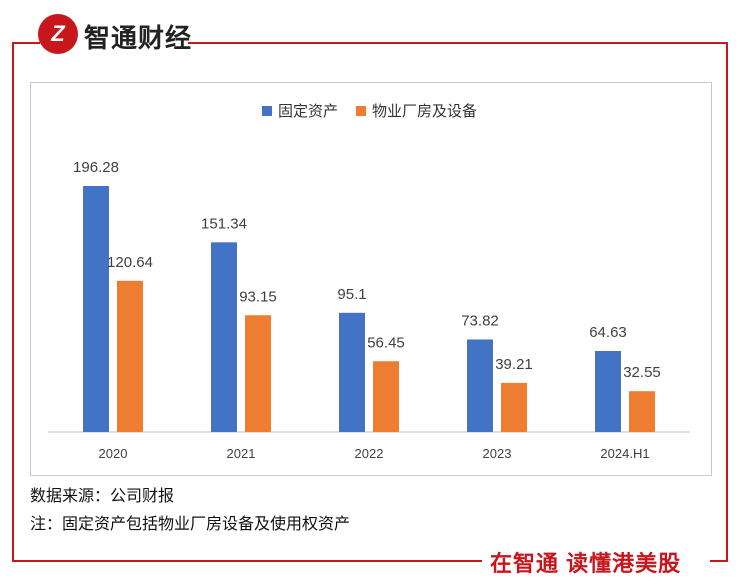 The image size is (744, 588). Describe the element at coordinates (642, 372) in the screenshot. I see `data-label: 32.55` at that location.